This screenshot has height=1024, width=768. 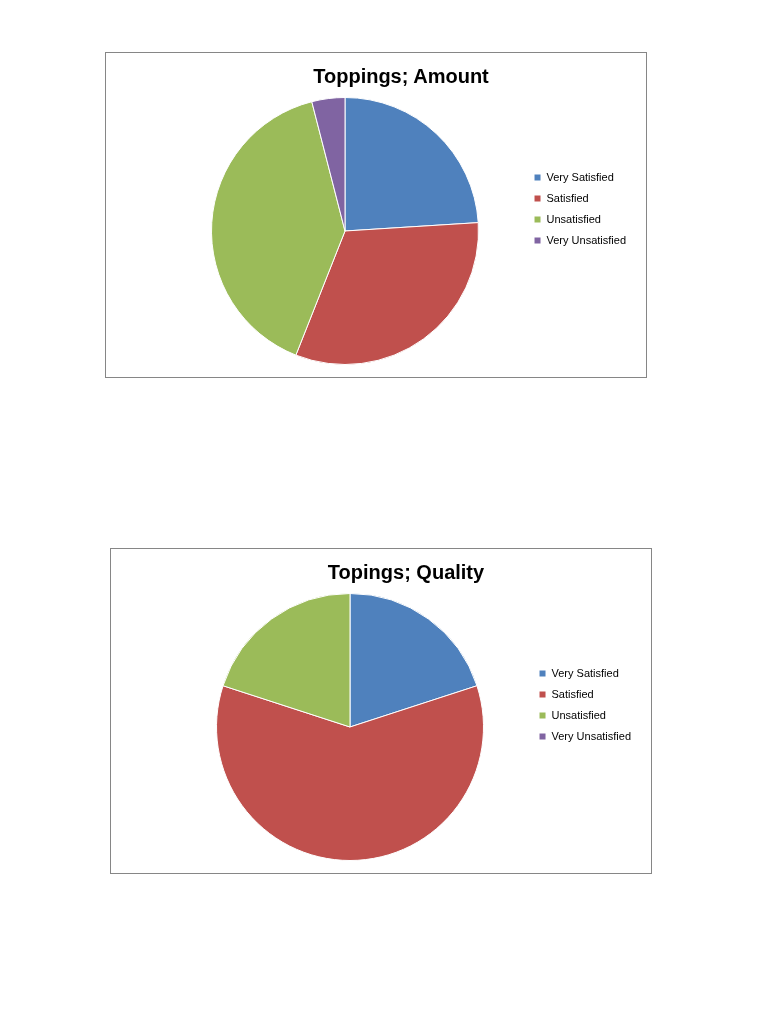 What do you see at coordinates (401, 75) in the screenshot?
I see `chart-title: Toppings; Amount` at bounding box center [401, 75].